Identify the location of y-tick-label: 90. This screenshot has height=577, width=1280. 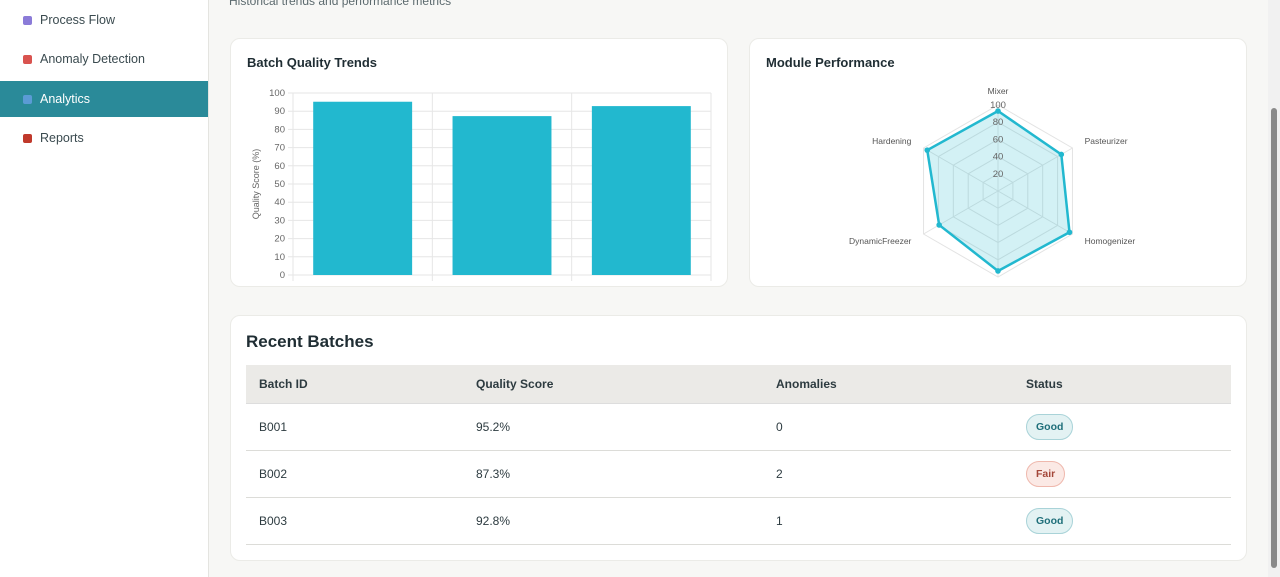
(279, 111).